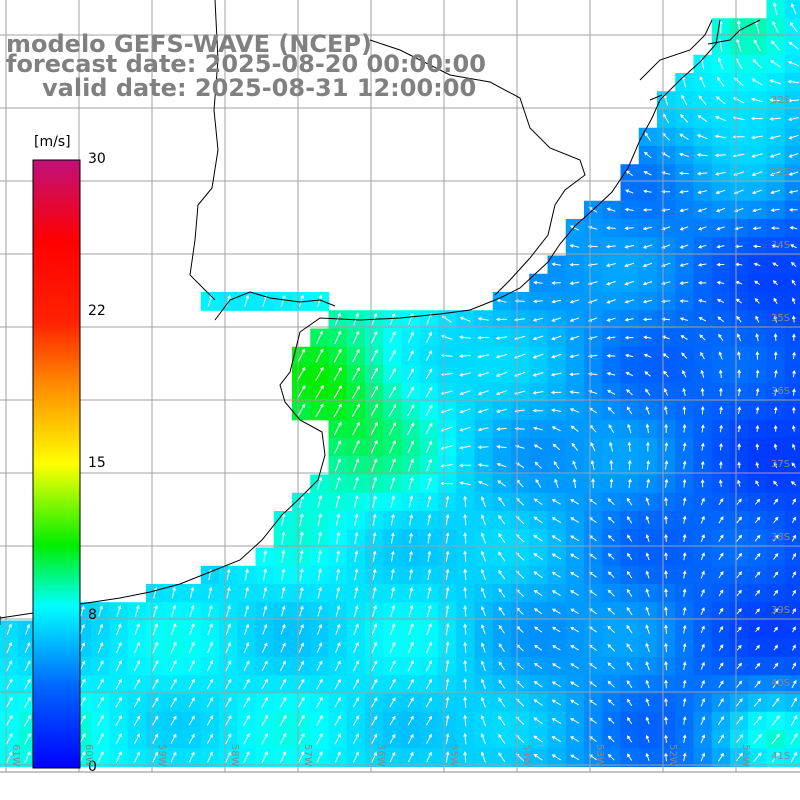 Image resolution: width=800 pixels, height=800 pixels. What do you see at coordinates (477, 167) in the screenshot?
I see `brazil-uruguay-border` at bounding box center [477, 167].